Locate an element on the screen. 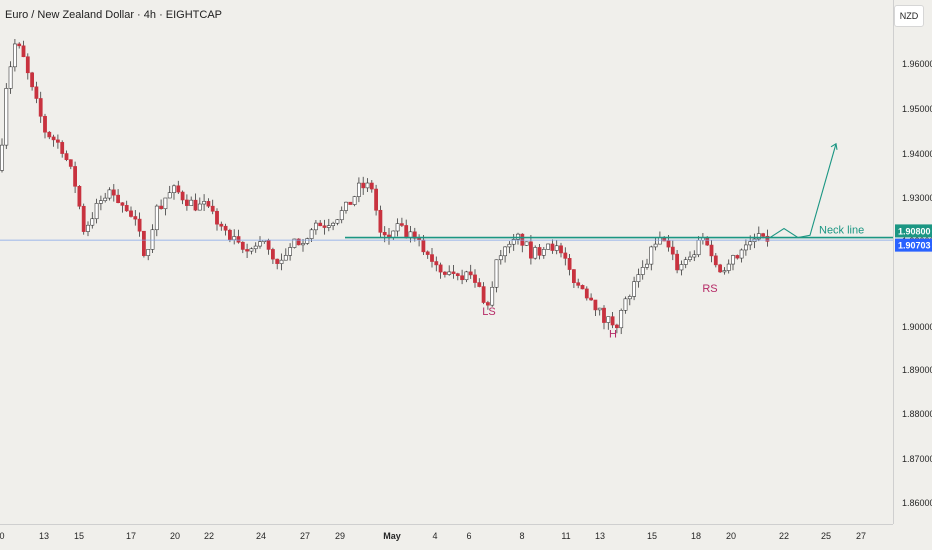  pattern-labels: LS H RS Neck line is located at coordinates (673, 283).